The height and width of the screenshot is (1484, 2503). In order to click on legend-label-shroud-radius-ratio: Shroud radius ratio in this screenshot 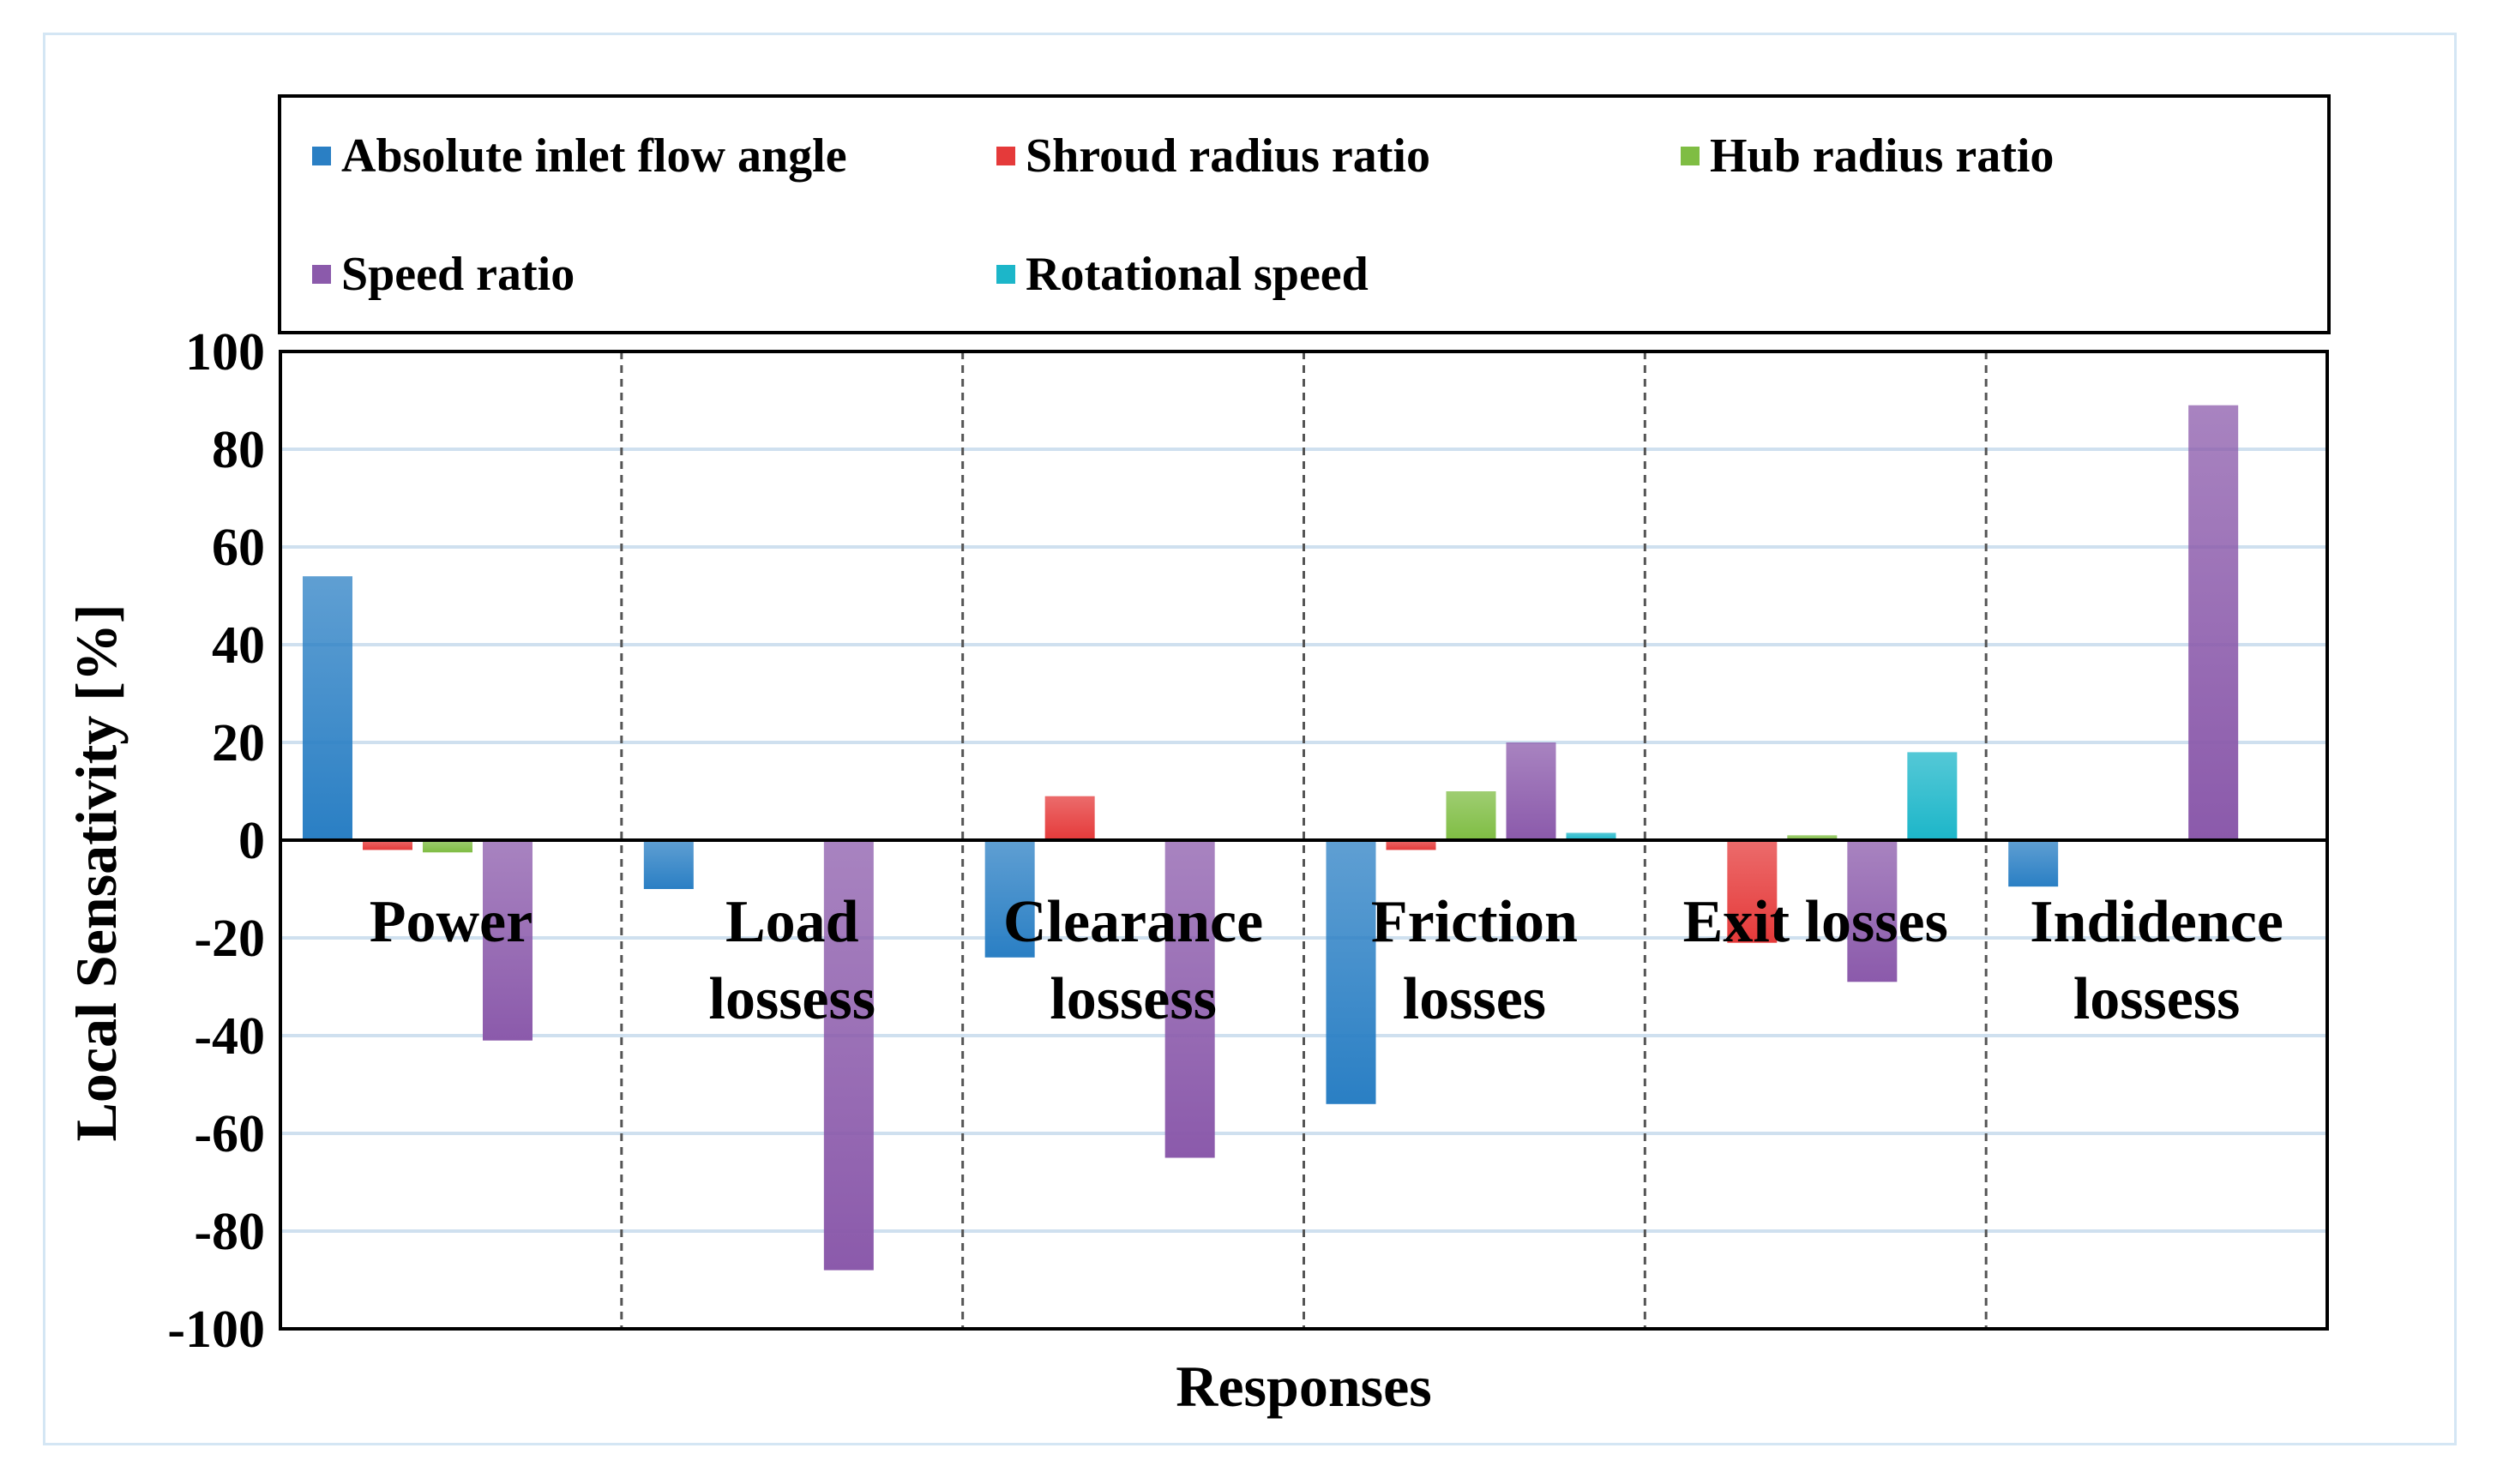, I will do `click(1228, 156)`.